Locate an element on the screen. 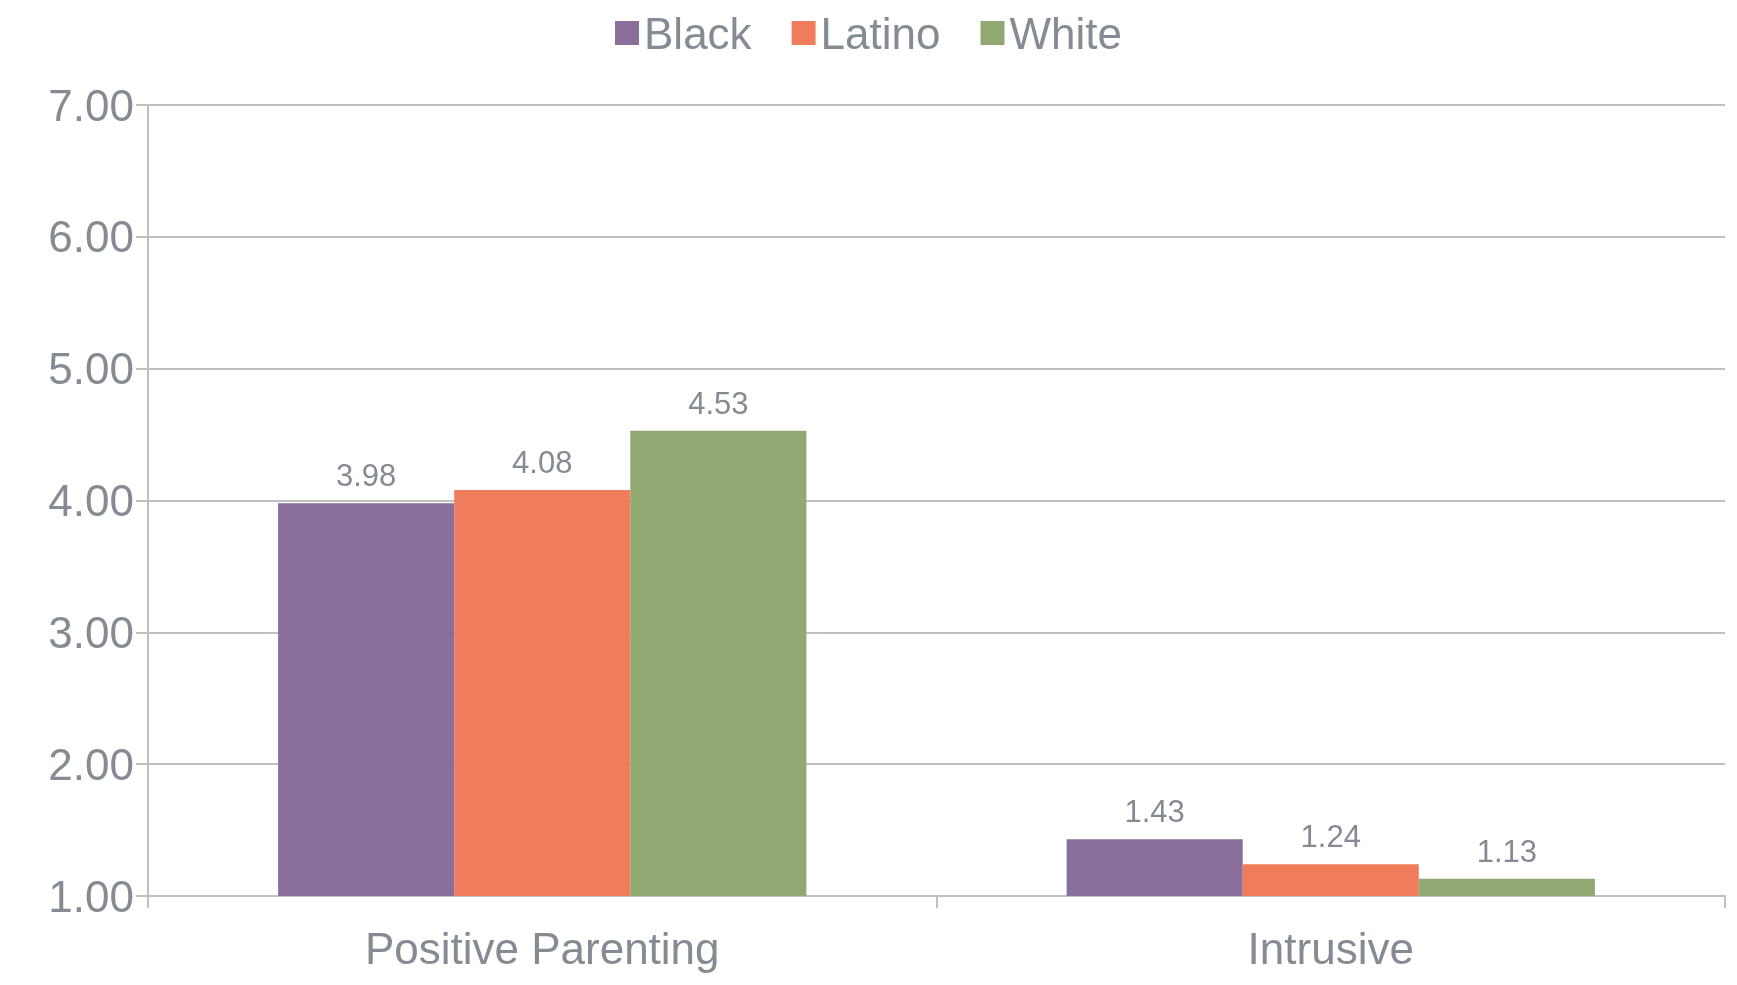  data-label: 4.53 is located at coordinates (718, 403).